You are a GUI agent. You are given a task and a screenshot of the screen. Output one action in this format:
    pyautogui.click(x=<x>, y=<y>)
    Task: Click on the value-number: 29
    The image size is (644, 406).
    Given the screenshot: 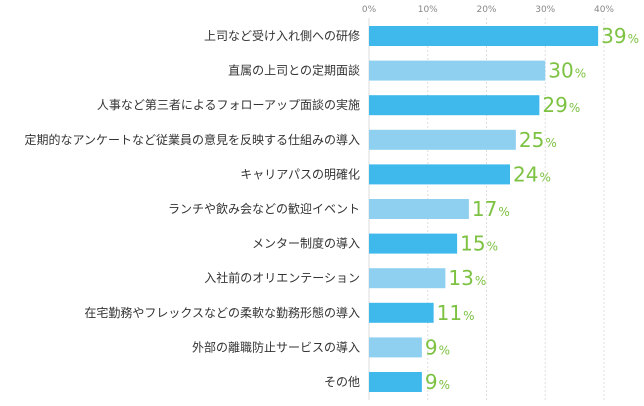 What is the action you would take?
    pyautogui.click(x=554, y=105)
    